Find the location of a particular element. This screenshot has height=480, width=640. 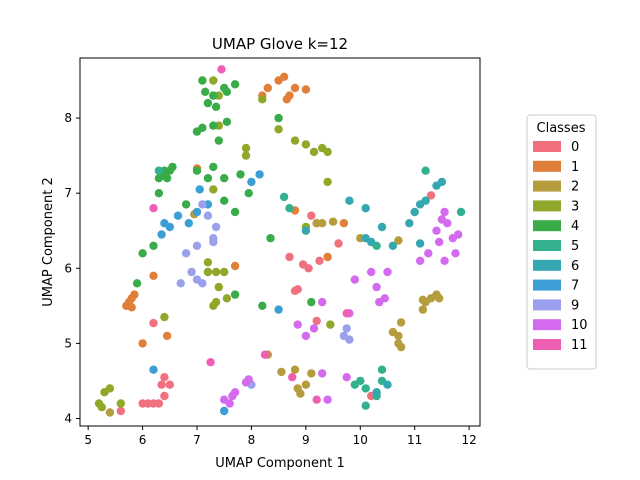

legend-label-5: 5 is located at coordinates (575, 246).